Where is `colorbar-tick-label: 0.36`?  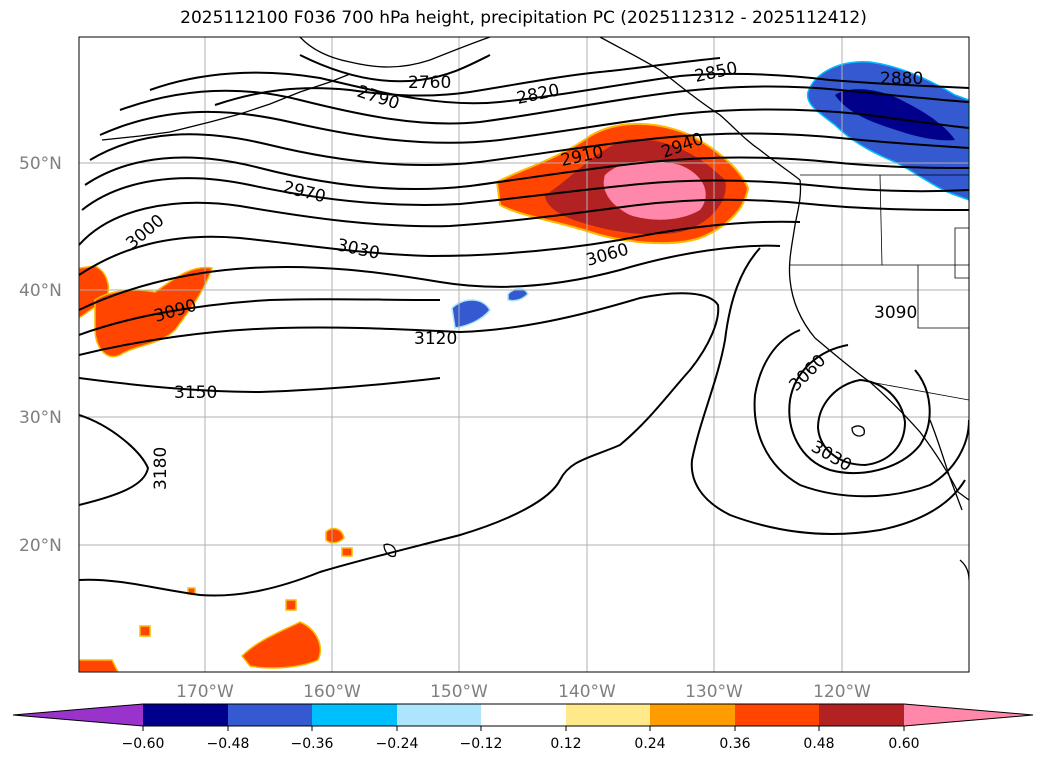 colorbar-tick-label: 0.36 is located at coordinates (734, 744).